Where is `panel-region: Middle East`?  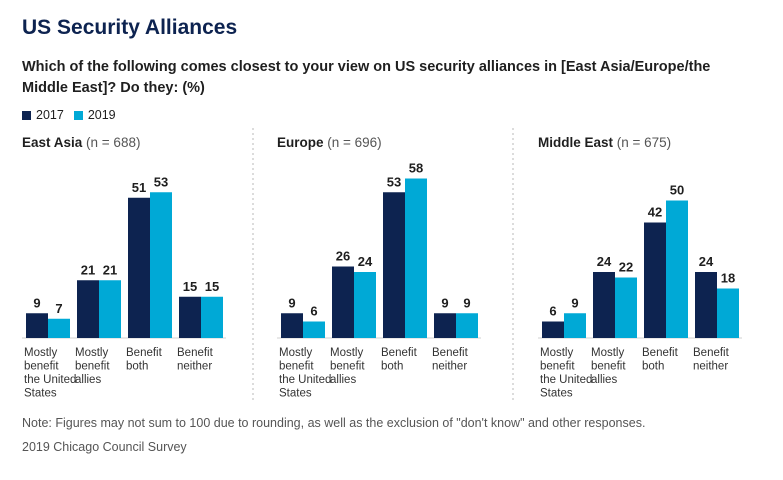 panel-region: Middle East is located at coordinates (576, 142).